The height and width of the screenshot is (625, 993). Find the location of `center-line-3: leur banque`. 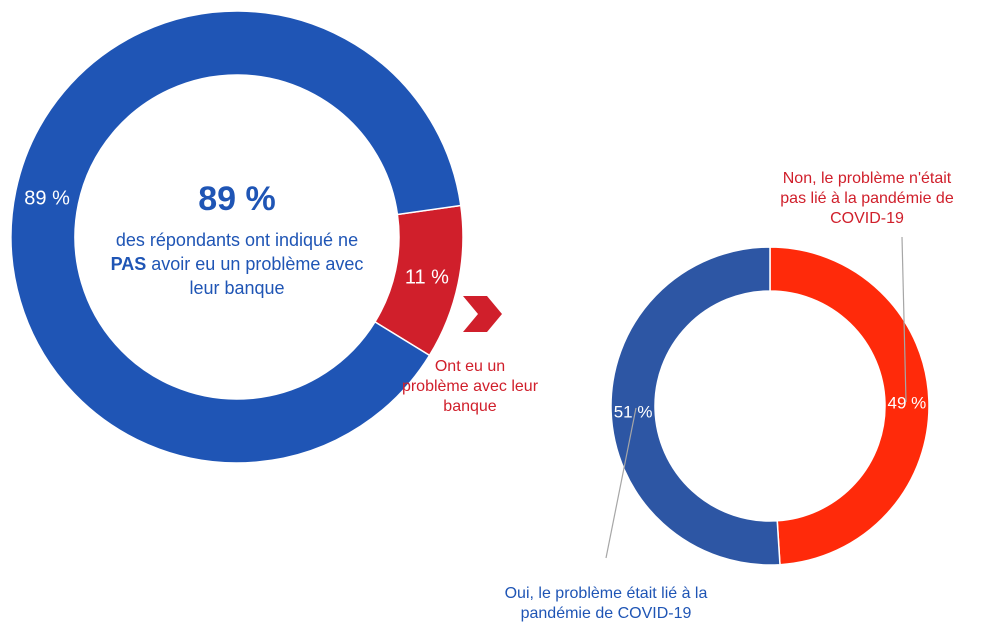

center-line-3: leur banque is located at coordinates (236, 288).